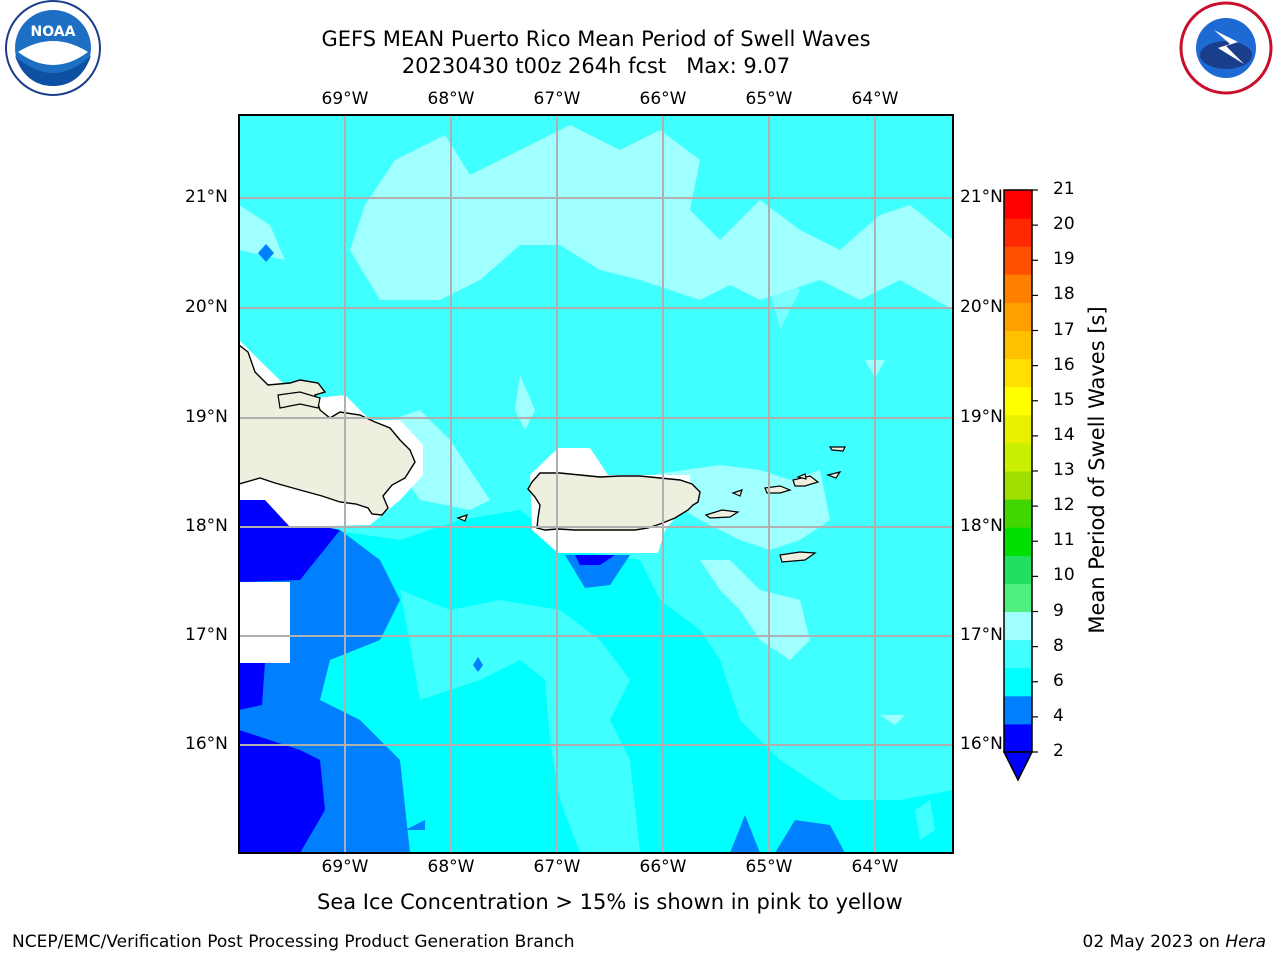  What do you see at coordinates (981, 417) in the screenshot?
I see `lat-label-right: 19°N` at bounding box center [981, 417].